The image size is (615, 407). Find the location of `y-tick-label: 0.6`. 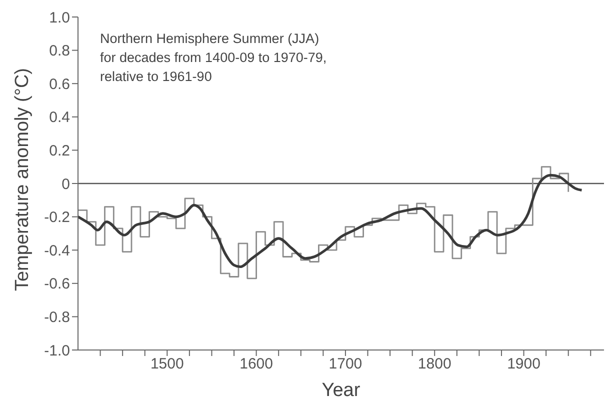

y-tick-label: 0.6 is located at coordinates (59, 84).